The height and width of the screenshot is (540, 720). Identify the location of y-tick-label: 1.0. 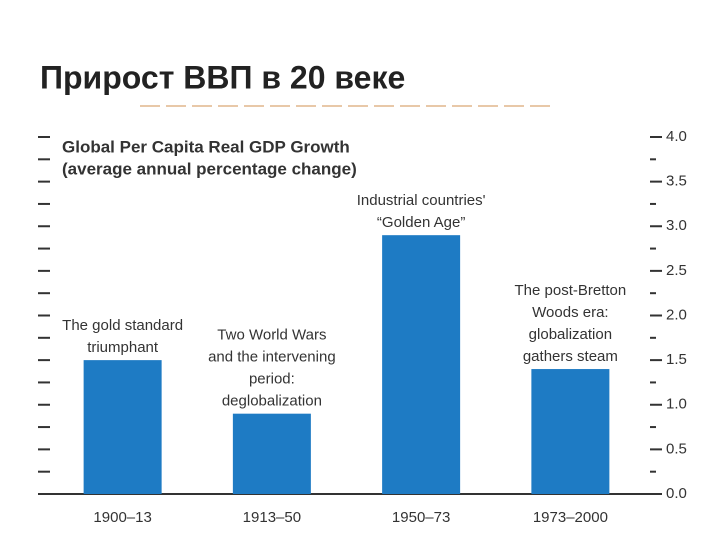
(676, 404).